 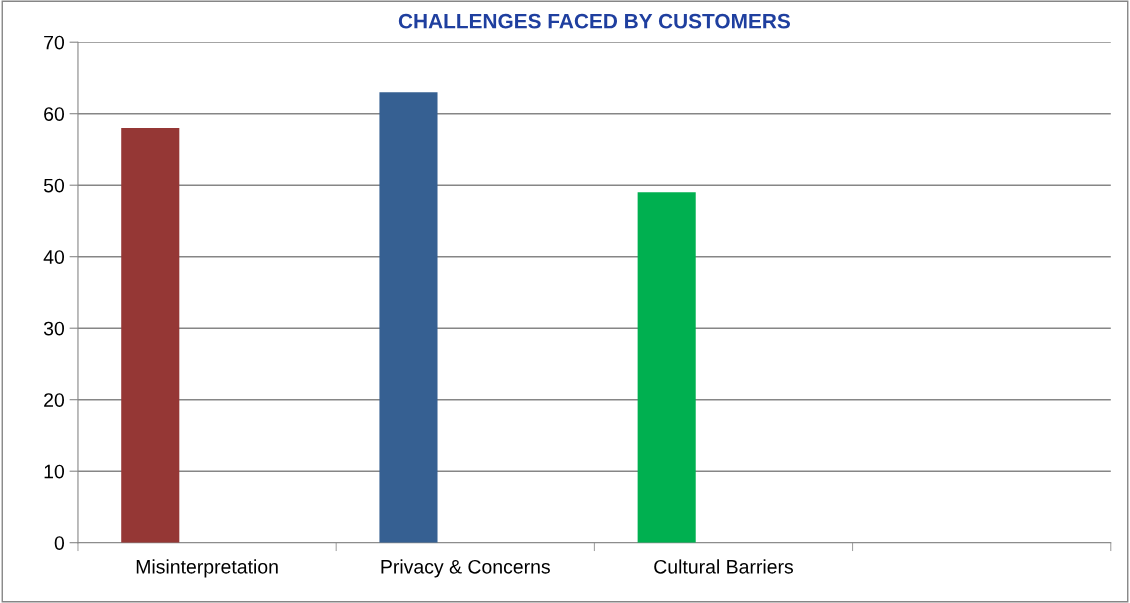 What do you see at coordinates (54, 400) in the screenshot?
I see `y-tick-label: 20` at bounding box center [54, 400].